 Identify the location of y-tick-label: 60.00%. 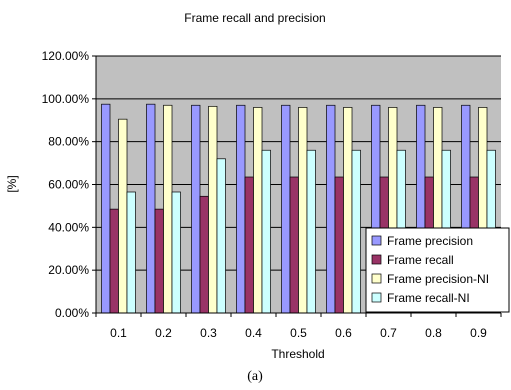
(68, 185).